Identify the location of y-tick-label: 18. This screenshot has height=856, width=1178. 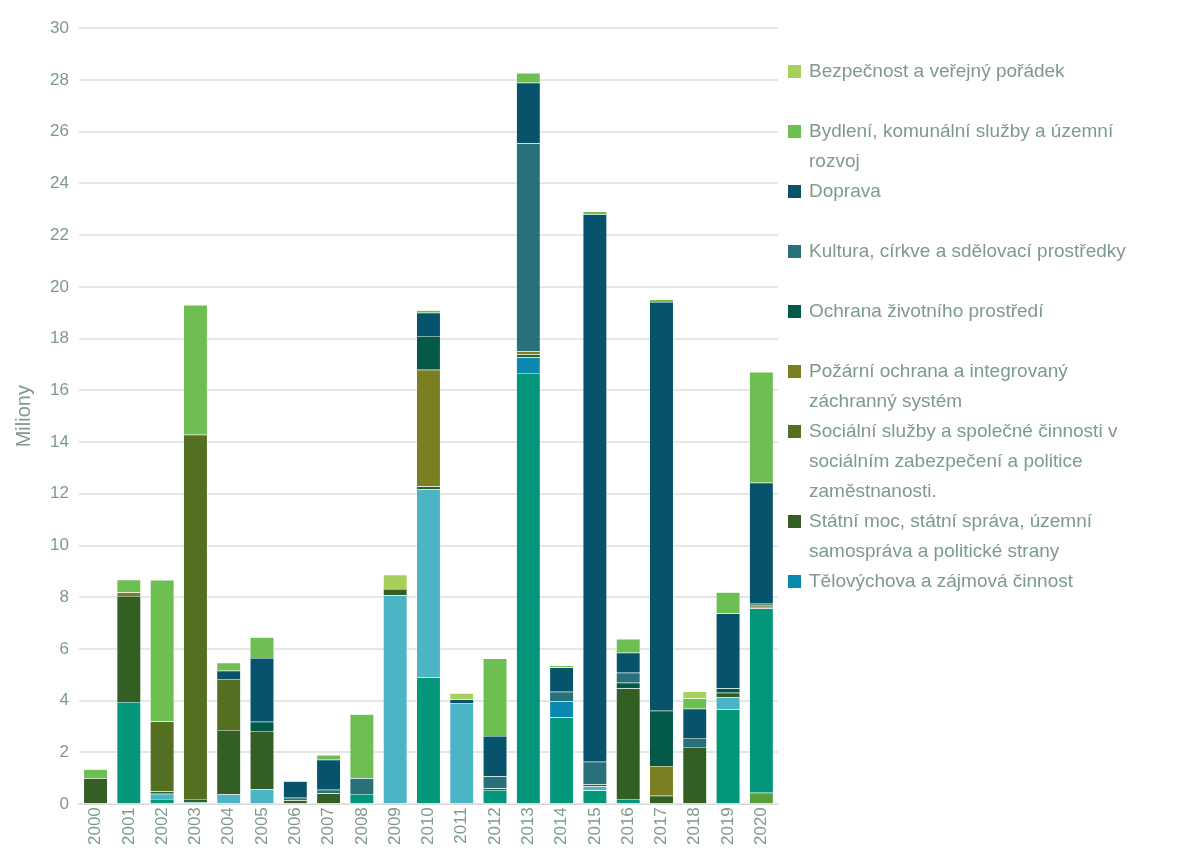
(59, 338).